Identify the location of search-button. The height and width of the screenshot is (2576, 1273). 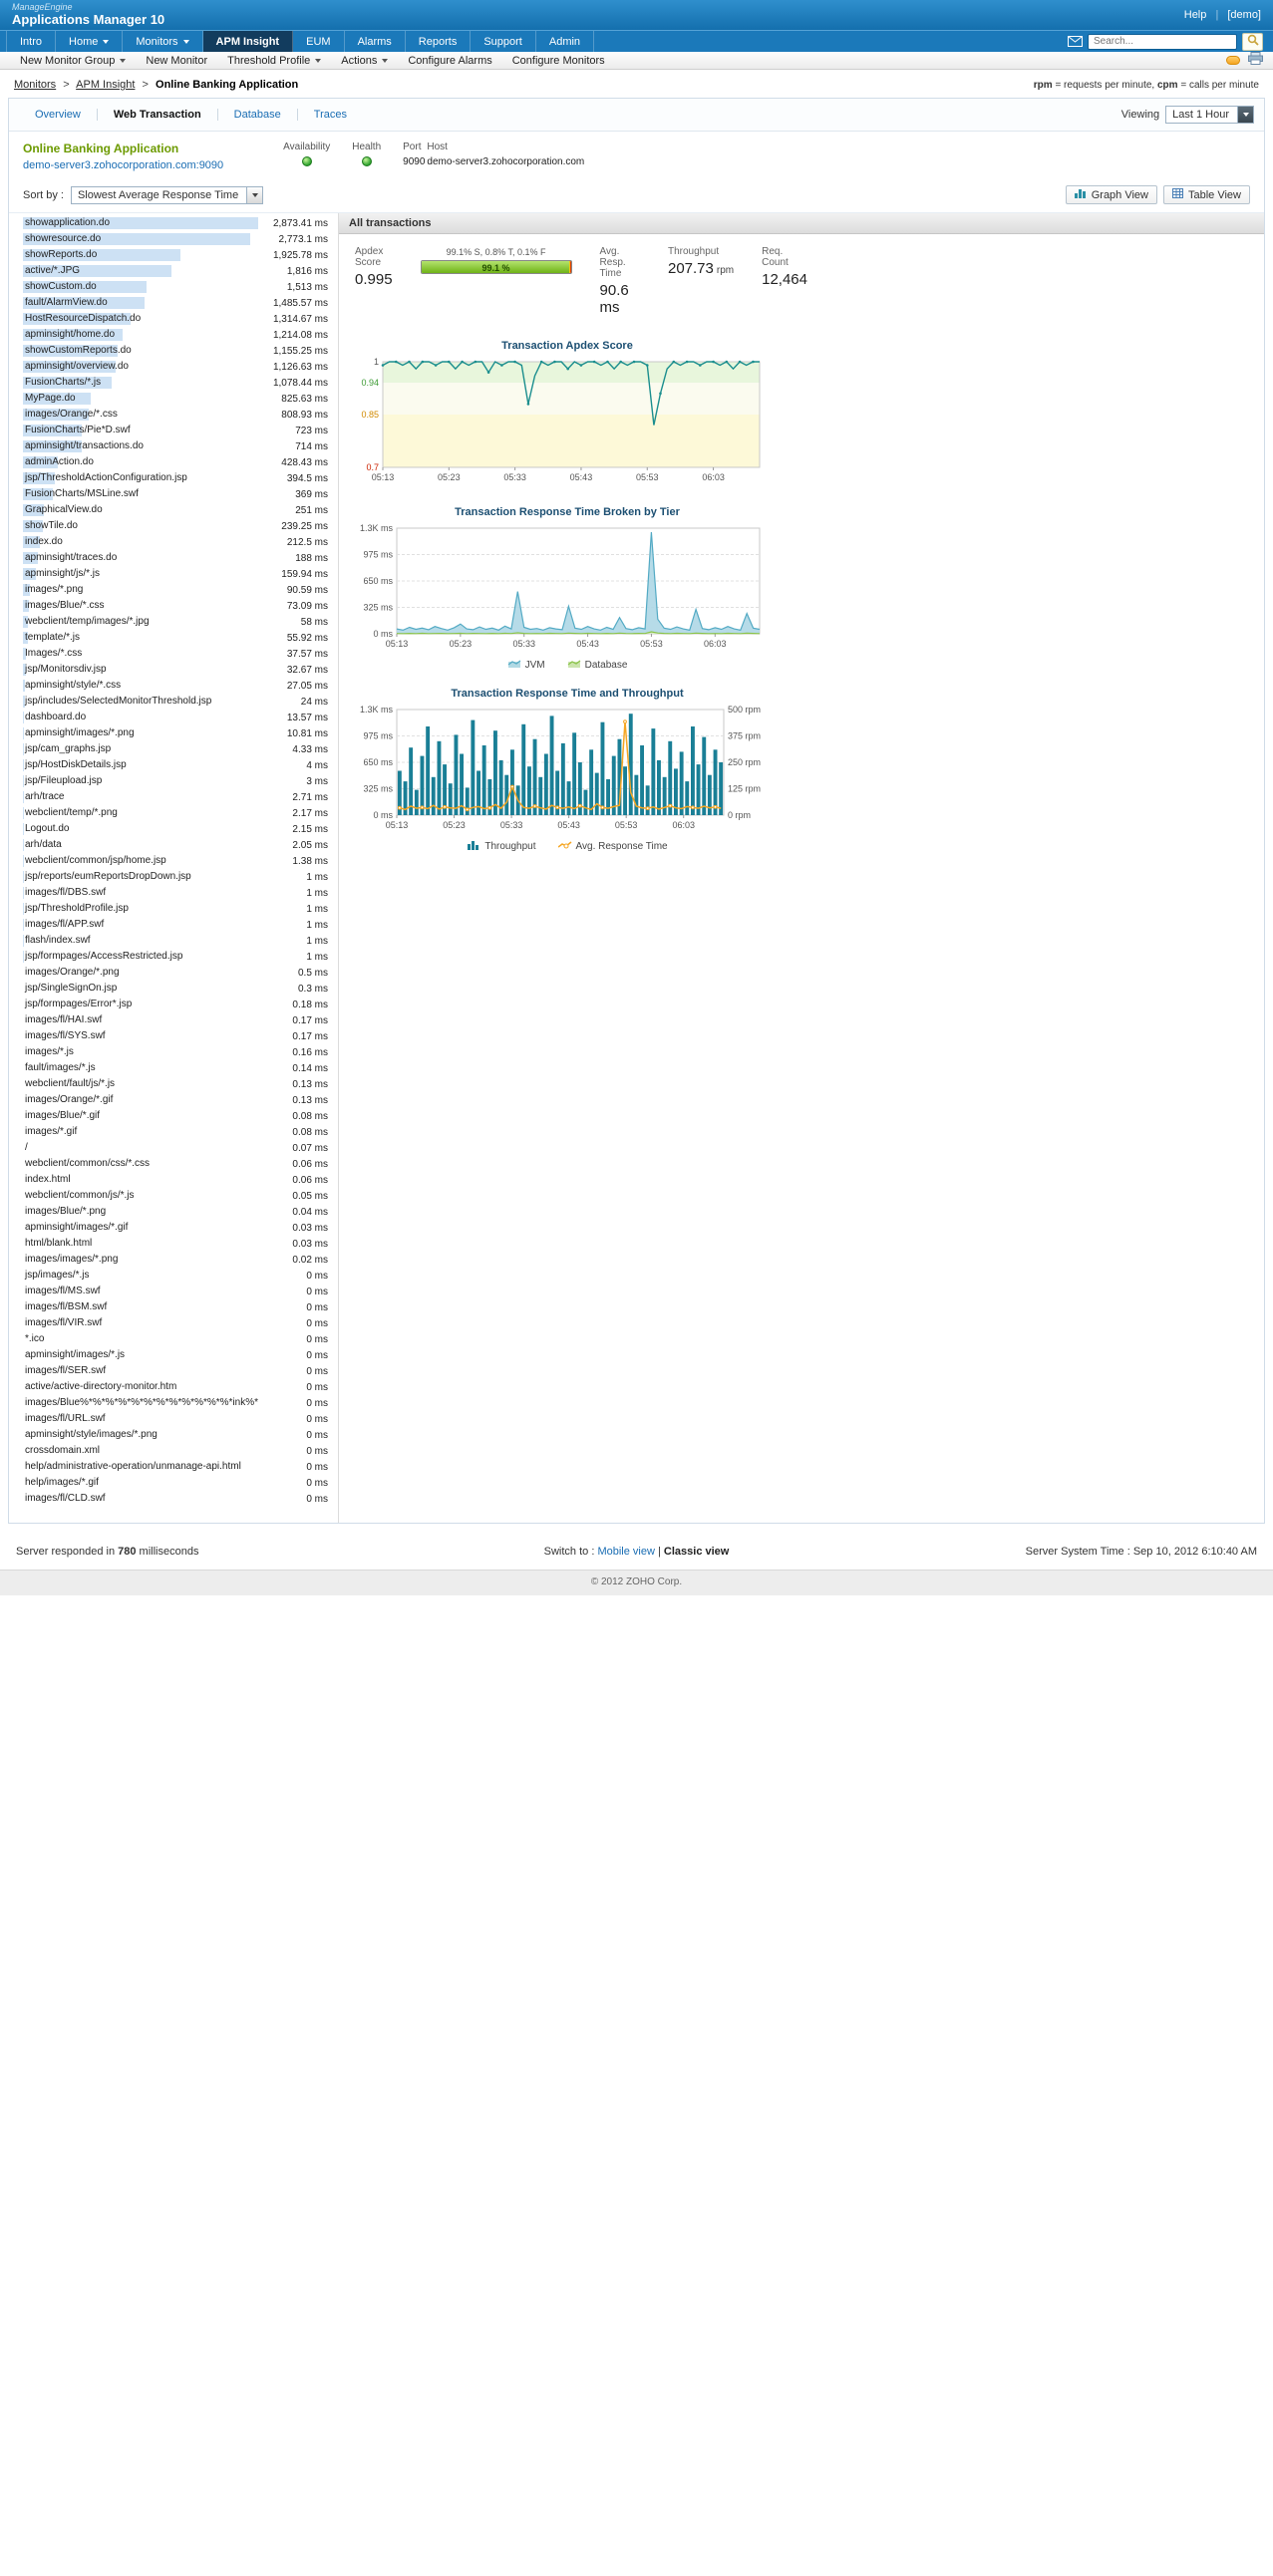
(1253, 41).